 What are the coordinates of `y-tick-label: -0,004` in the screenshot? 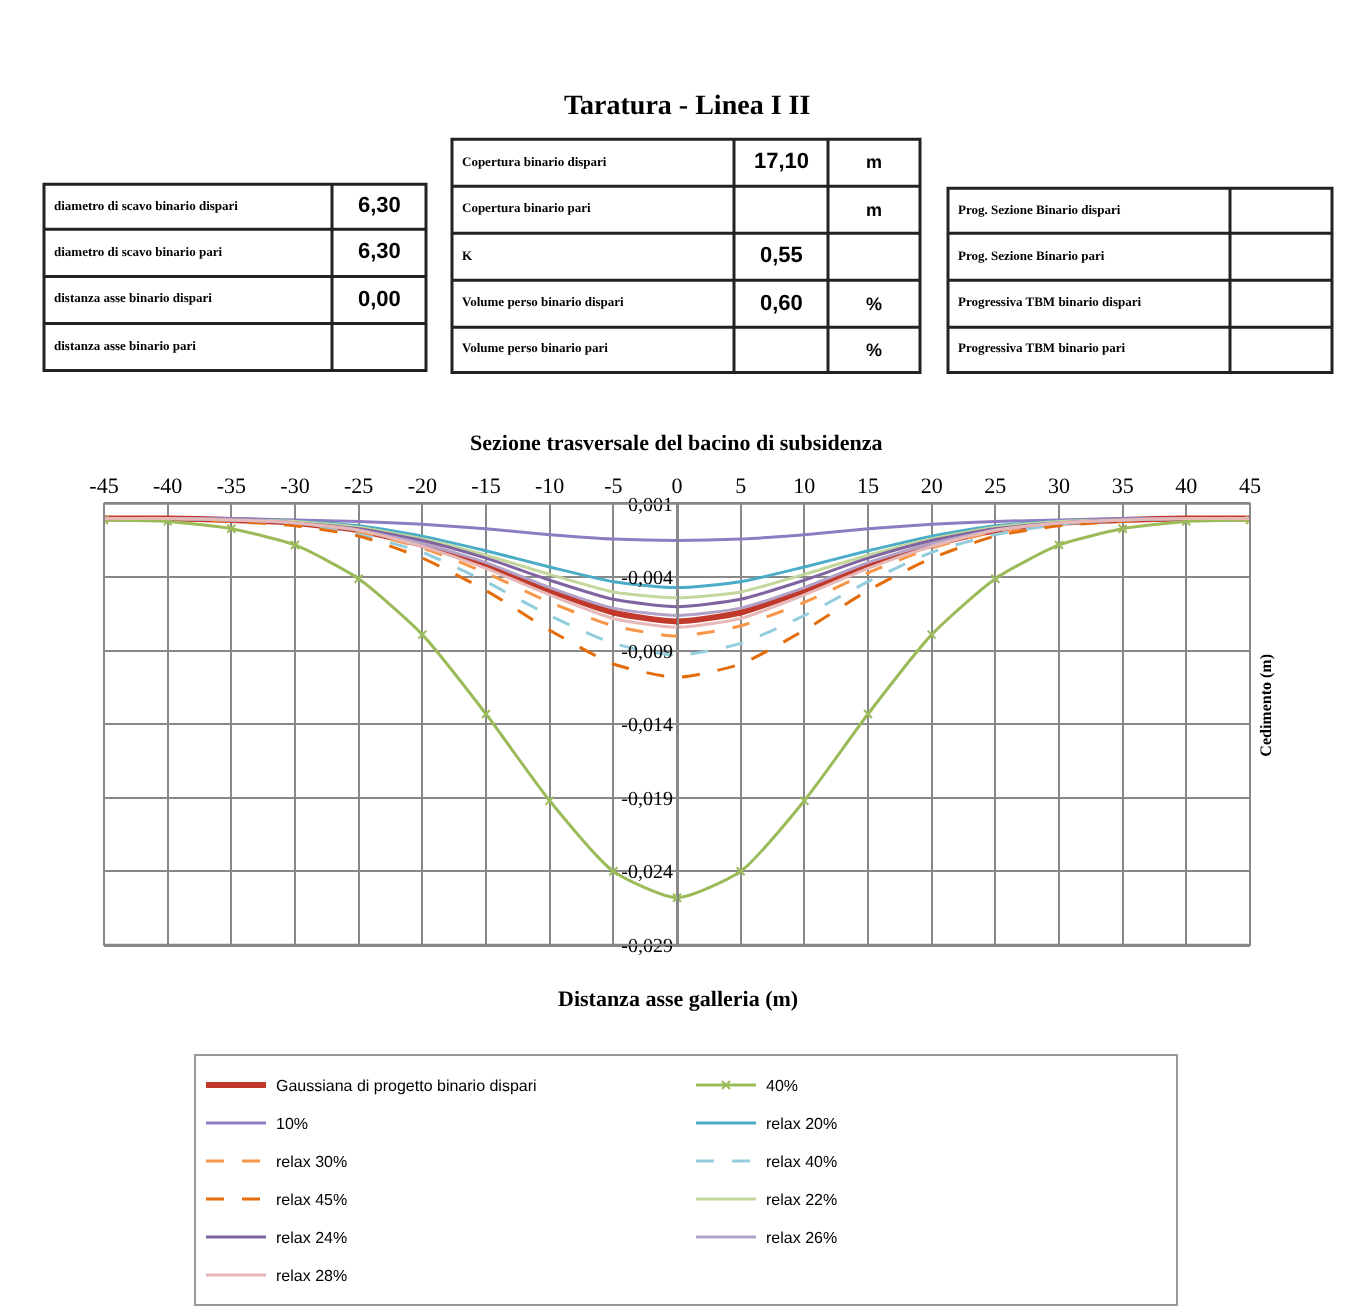 It's located at (647, 579).